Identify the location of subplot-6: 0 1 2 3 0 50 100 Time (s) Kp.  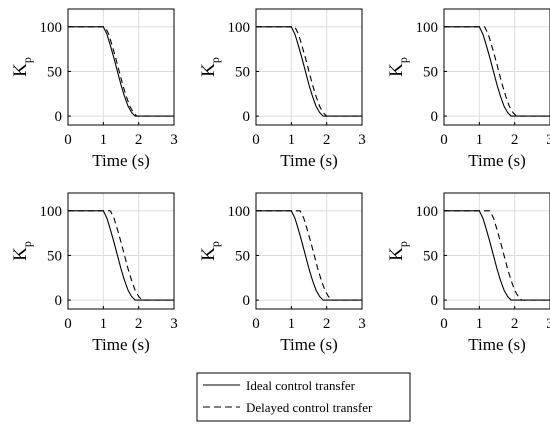
(468, 273).